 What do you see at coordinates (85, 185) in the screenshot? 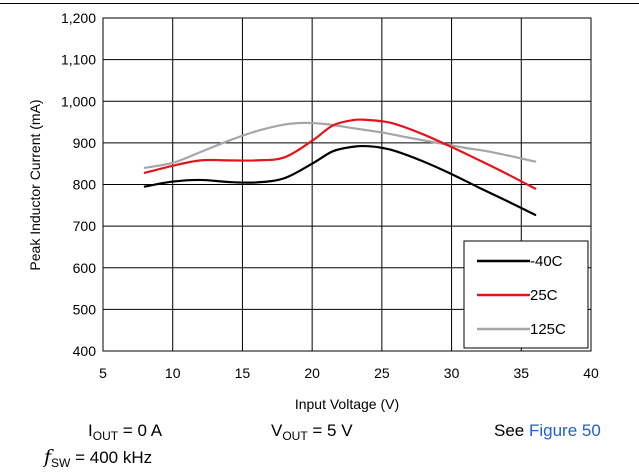
I see `y-tick-label: 800` at bounding box center [85, 185].